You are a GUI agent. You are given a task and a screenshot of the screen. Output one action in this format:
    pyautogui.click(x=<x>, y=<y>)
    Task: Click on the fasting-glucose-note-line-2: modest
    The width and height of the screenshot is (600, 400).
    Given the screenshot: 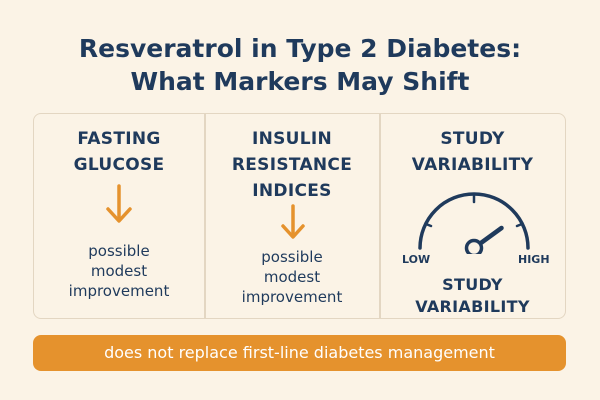 What is the action you would take?
    pyautogui.click(x=119, y=271)
    